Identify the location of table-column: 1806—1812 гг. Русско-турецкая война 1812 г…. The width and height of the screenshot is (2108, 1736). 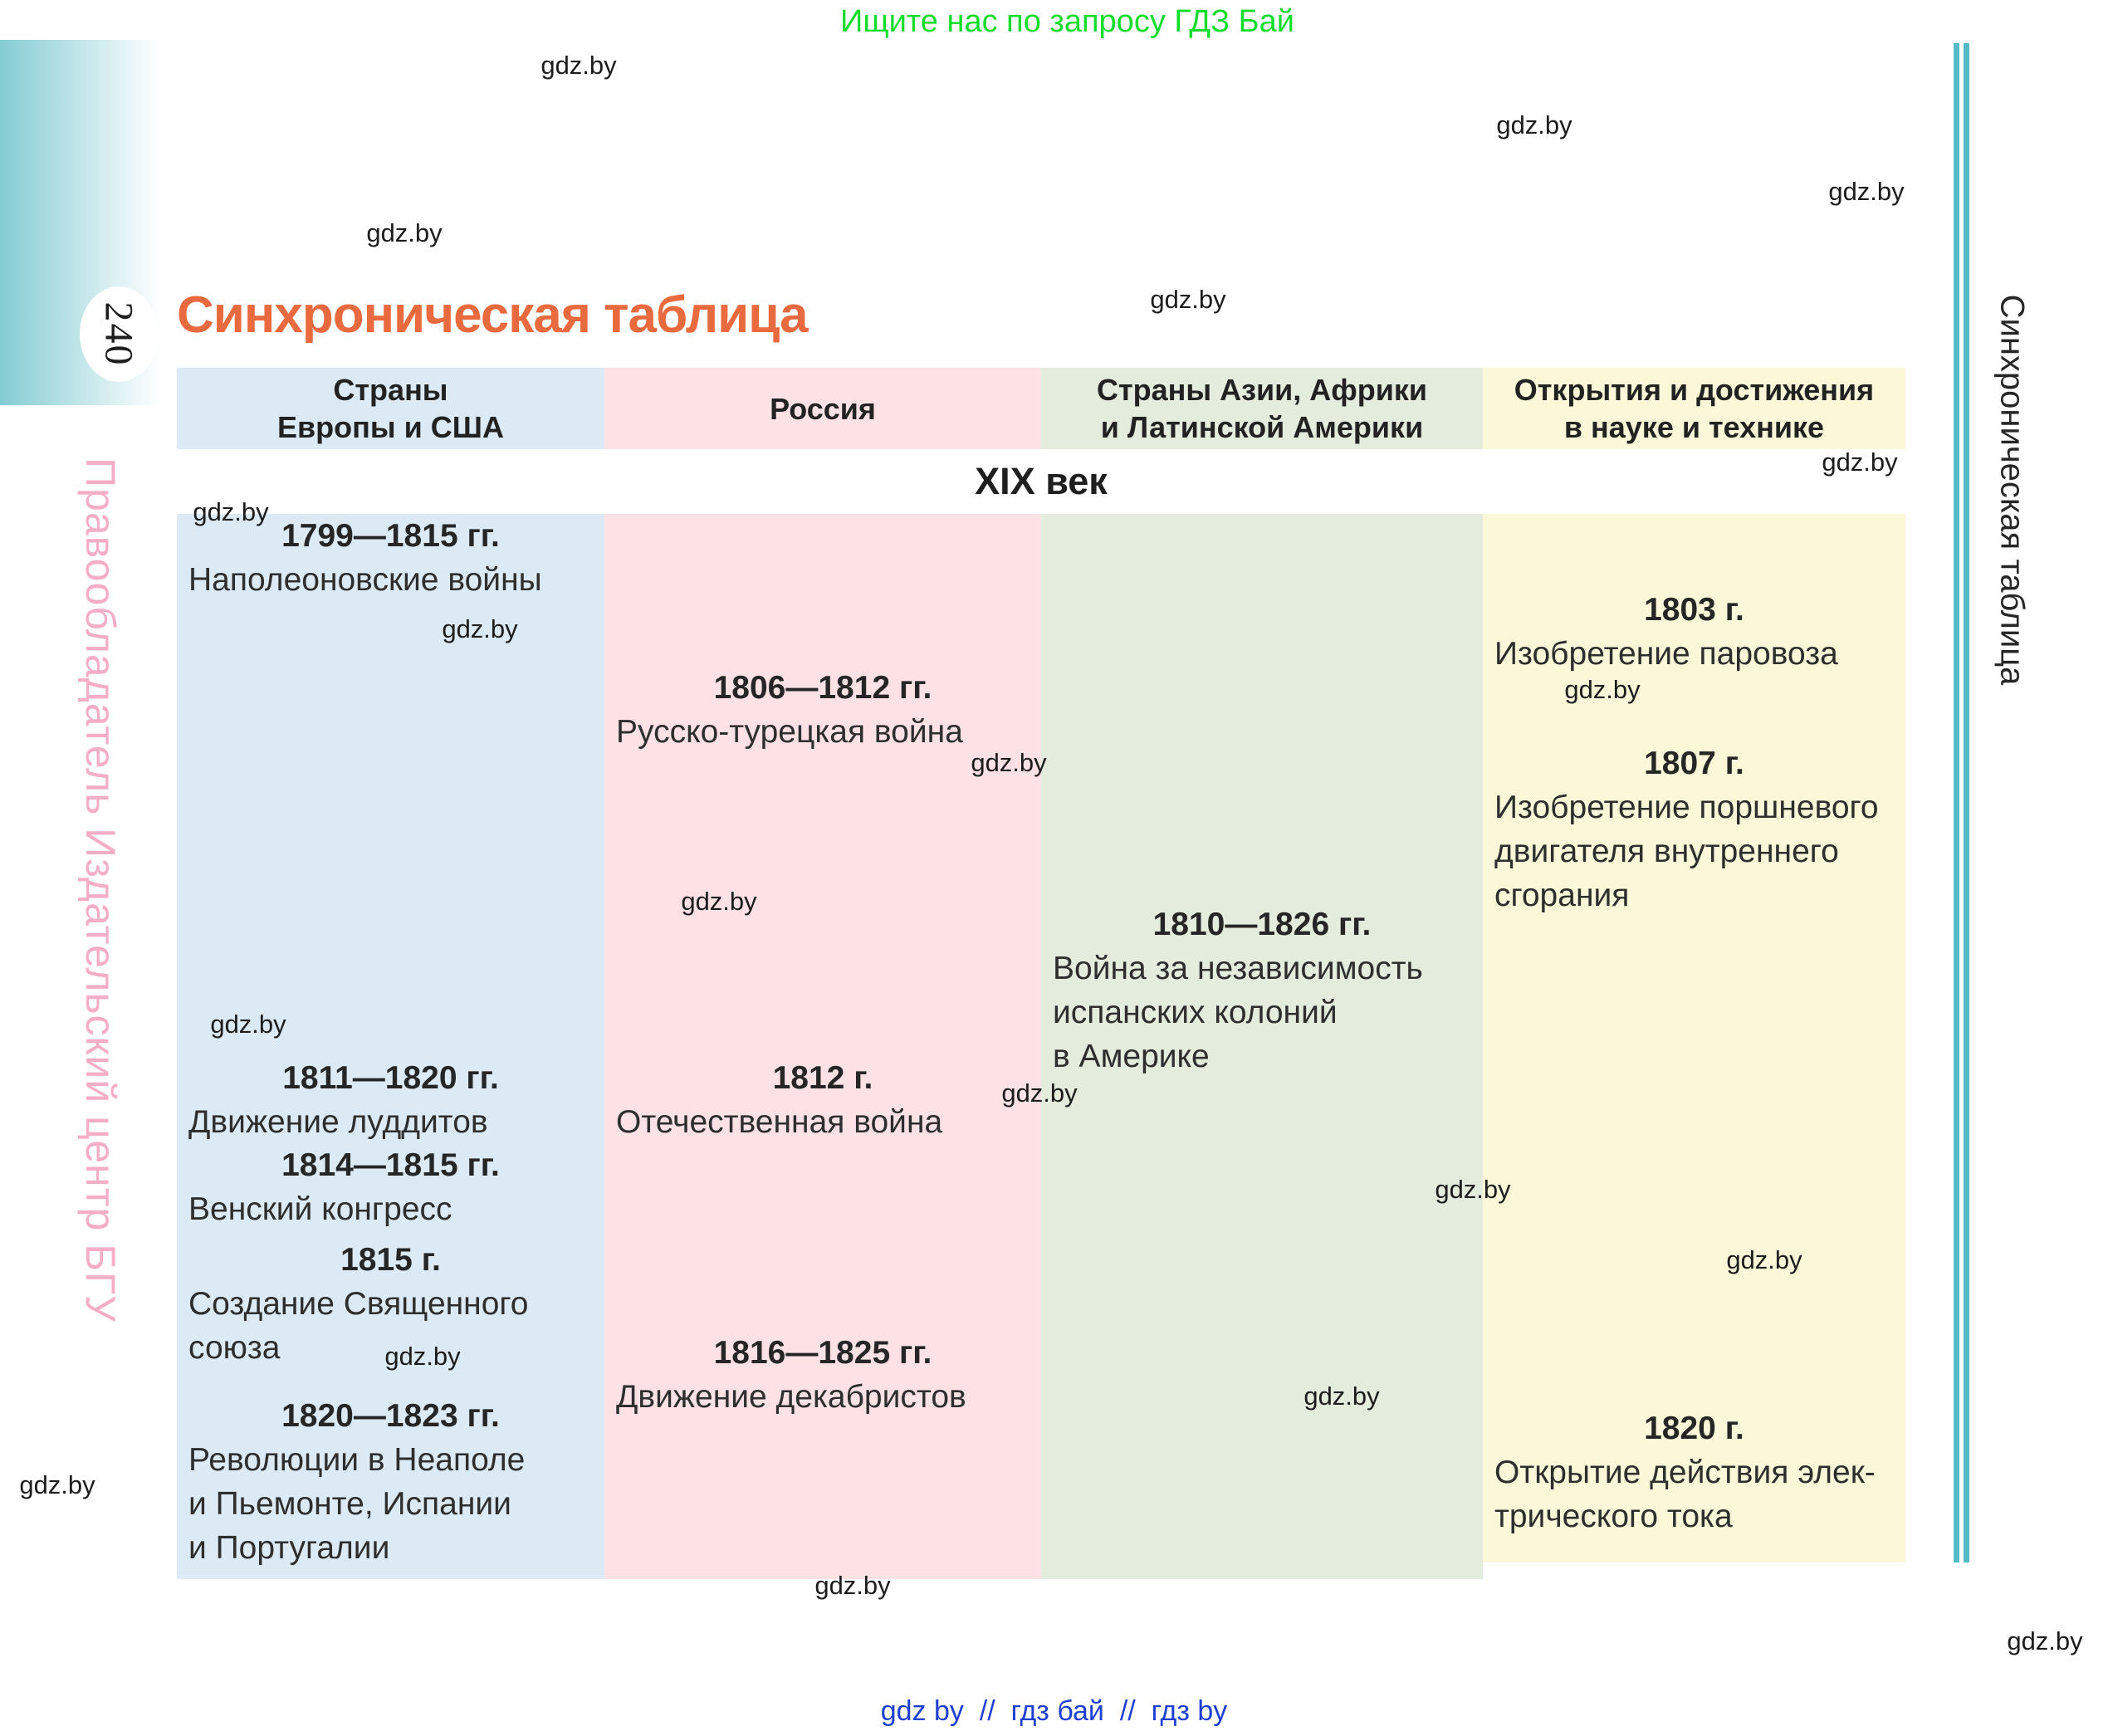
(822, 1046).